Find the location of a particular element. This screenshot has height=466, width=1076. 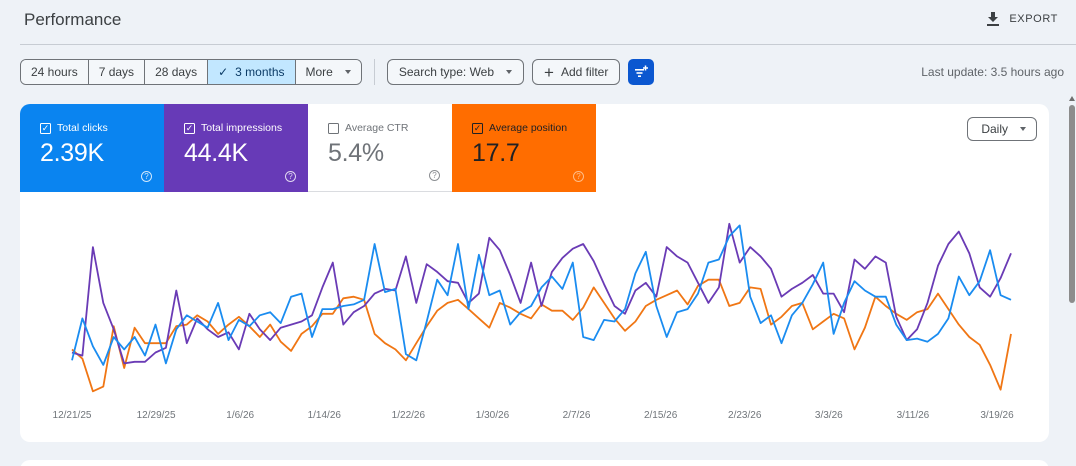

metric-average-ctr: Average CTR 5.4% ? is located at coordinates (380, 148).